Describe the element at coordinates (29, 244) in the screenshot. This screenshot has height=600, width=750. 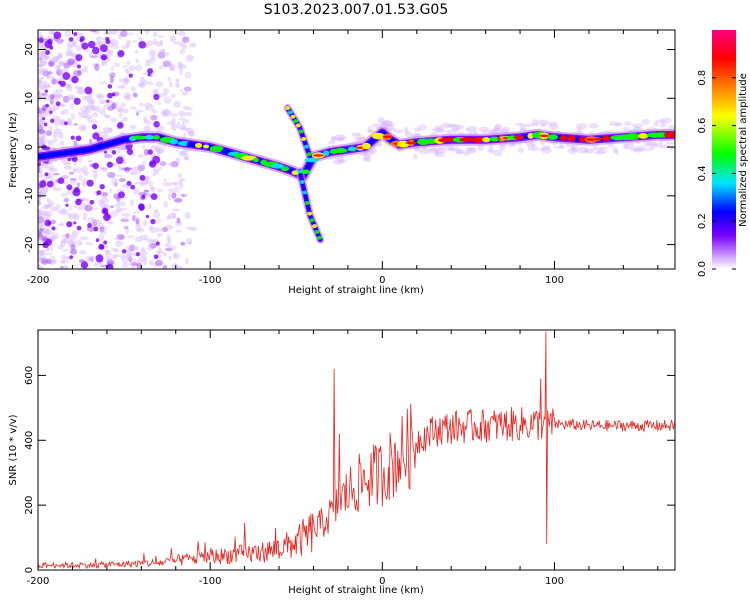
I see `y-tick-label: -20` at that location.